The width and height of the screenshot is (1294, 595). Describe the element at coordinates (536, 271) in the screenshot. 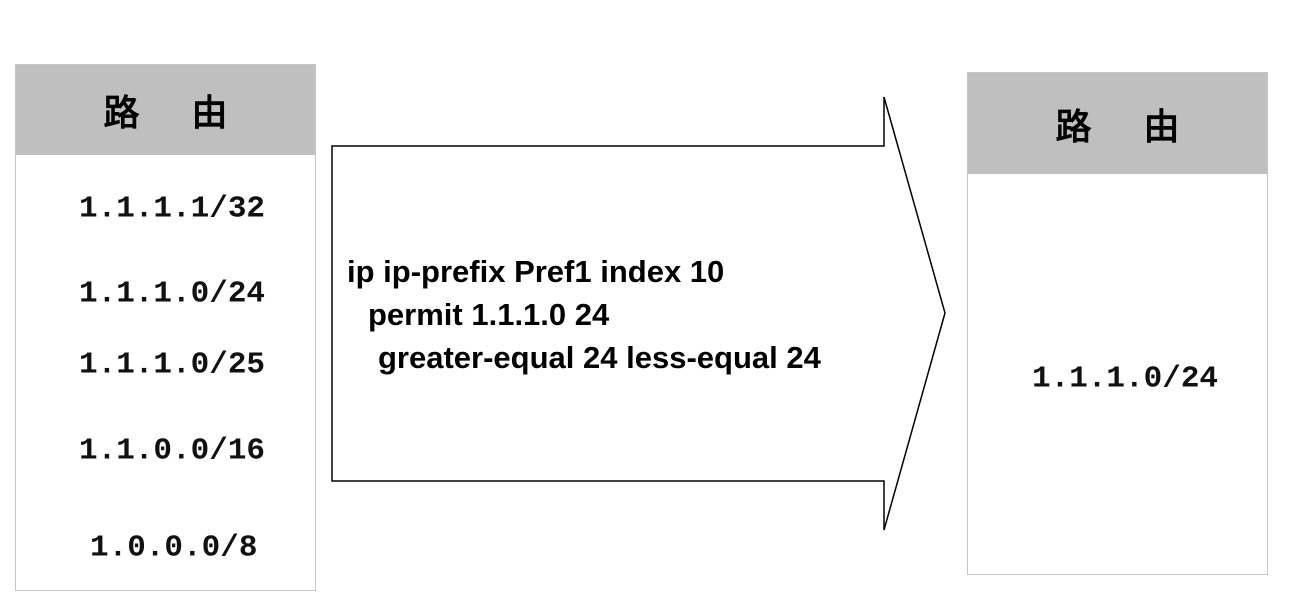

I see `filter-rule-line-1: ip ip-prefix Pref1 index 10` at that location.